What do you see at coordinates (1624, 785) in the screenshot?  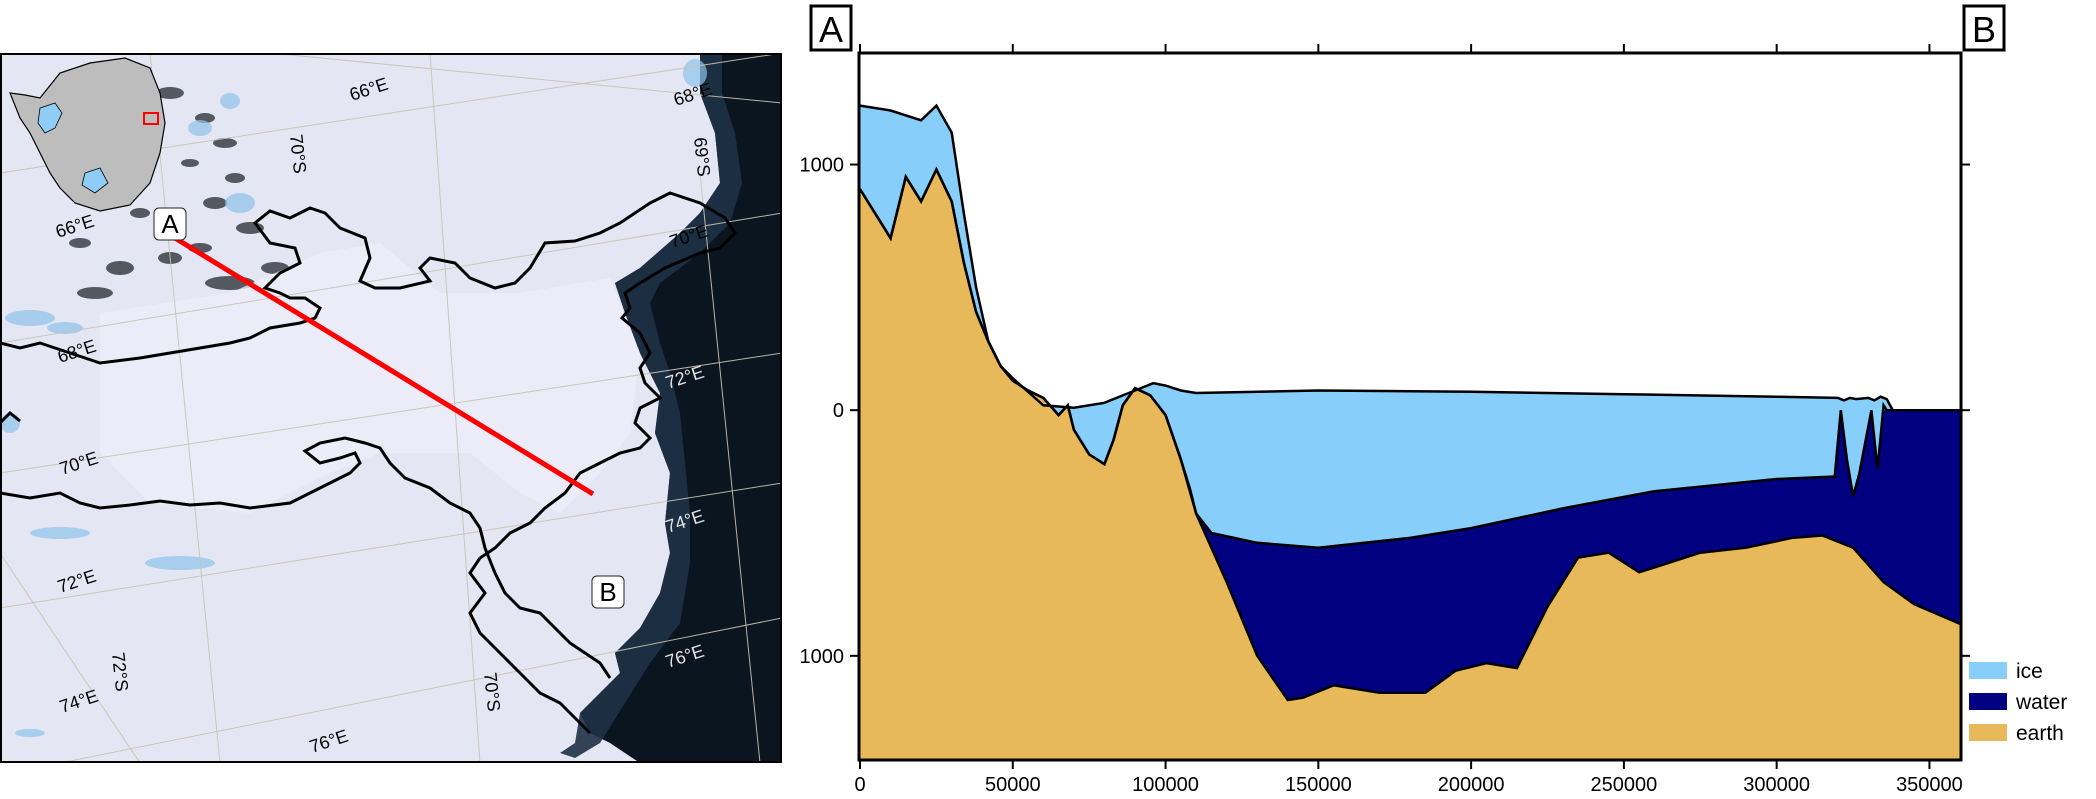 I see `x-tick-label: 250000` at bounding box center [1624, 785].